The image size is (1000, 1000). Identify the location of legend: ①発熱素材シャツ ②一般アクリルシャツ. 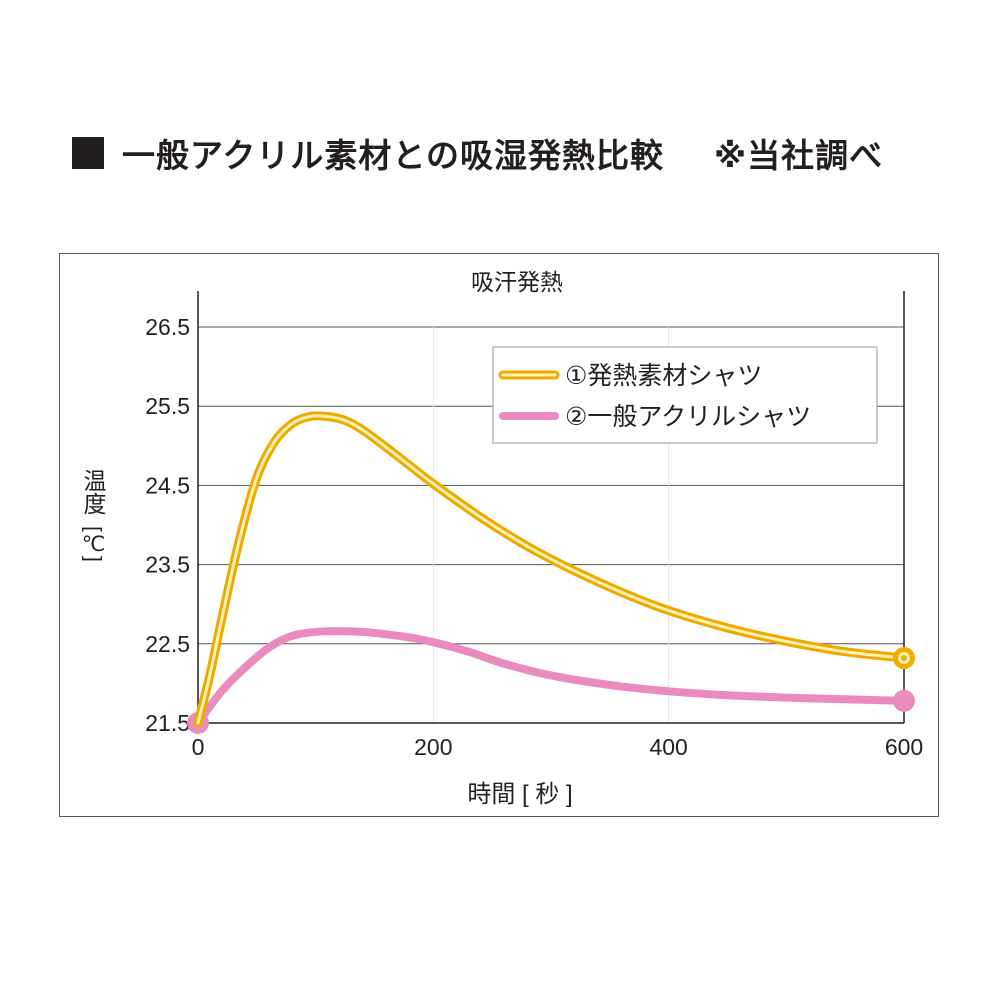
(685, 395).